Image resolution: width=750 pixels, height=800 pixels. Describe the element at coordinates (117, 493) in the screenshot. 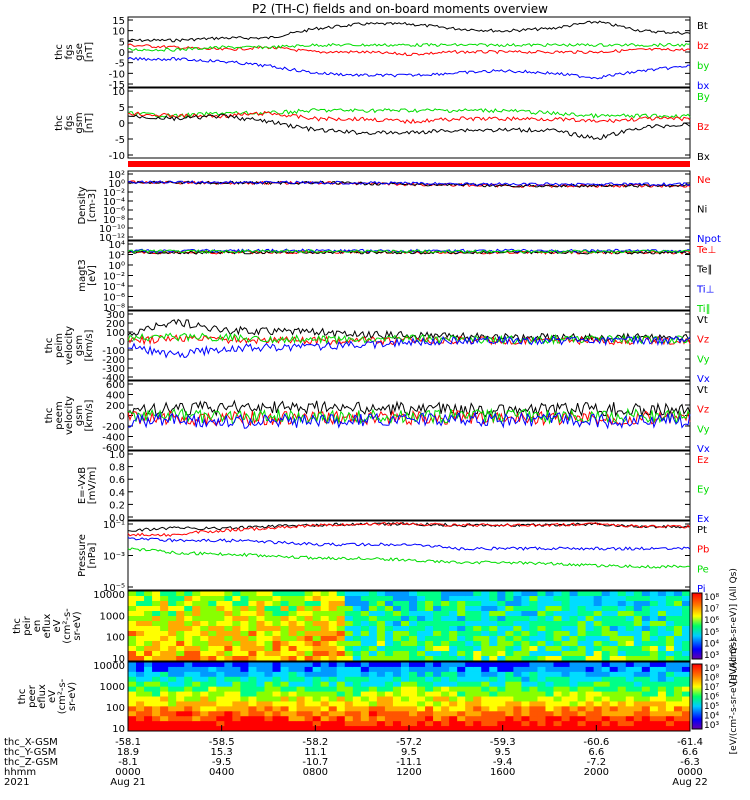

I see `y-tick-label: 0.4` at that location.